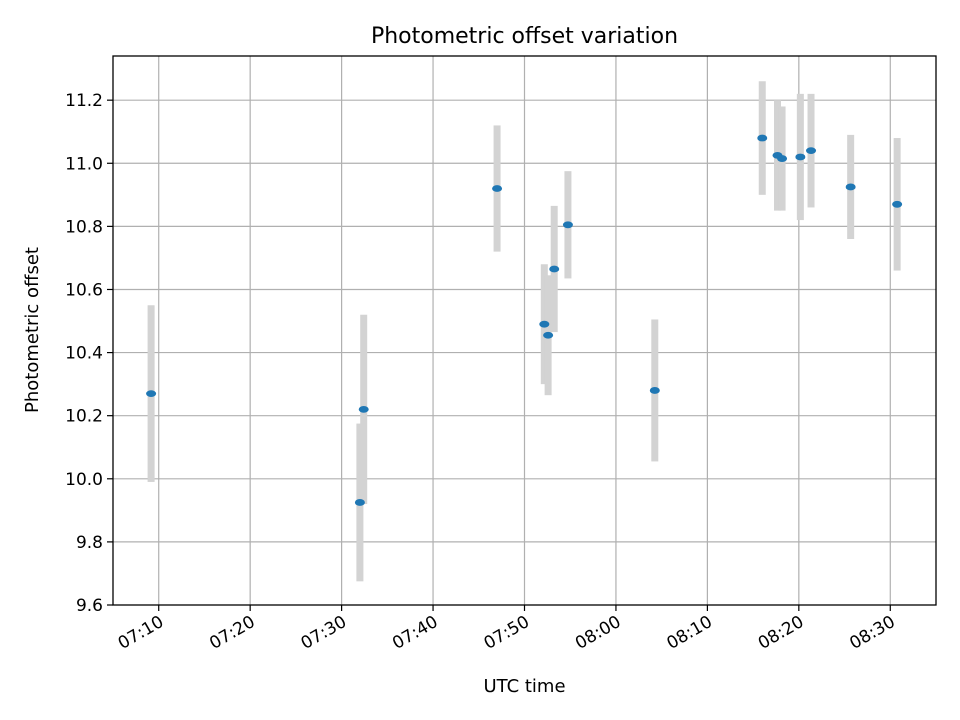  I want to click on y-tick-label: 11.2, so click(84, 101).